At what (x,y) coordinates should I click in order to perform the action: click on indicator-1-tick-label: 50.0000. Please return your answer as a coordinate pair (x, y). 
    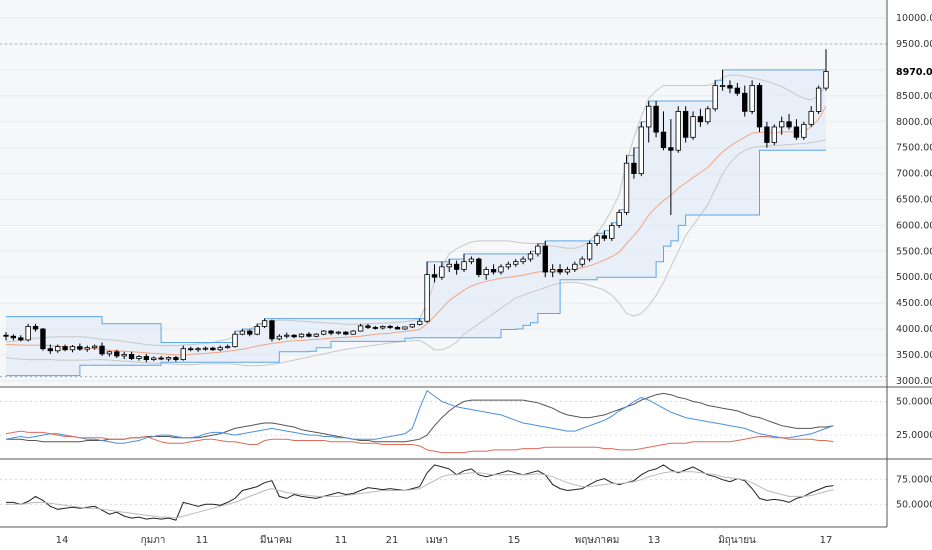
    Looking at the image, I should click on (914, 401).